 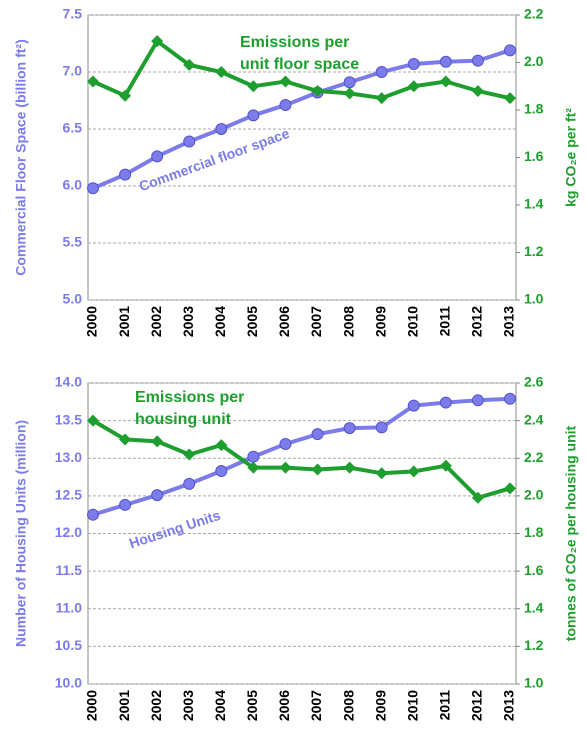 I want to click on y2-tick-label: 2.4, so click(x=534, y=419).